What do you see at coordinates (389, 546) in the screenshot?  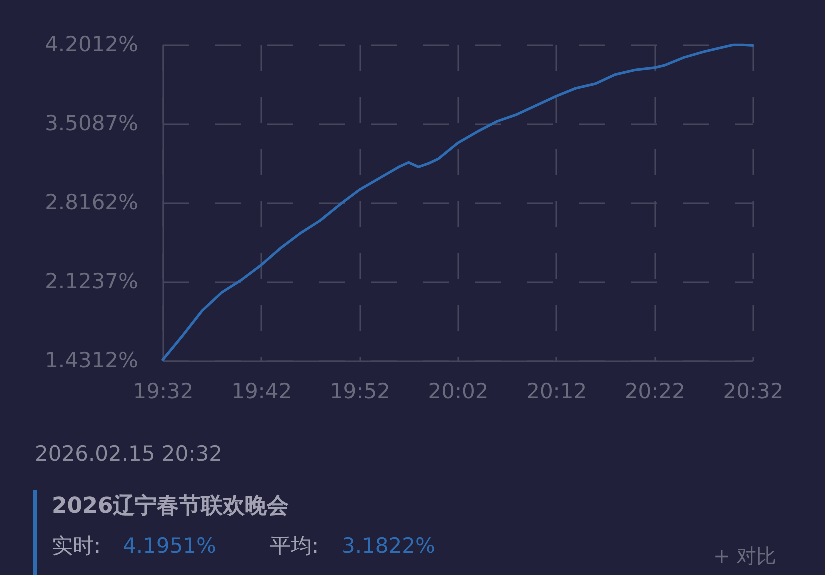 I see `text: 3.1822%` at bounding box center [389, 546].